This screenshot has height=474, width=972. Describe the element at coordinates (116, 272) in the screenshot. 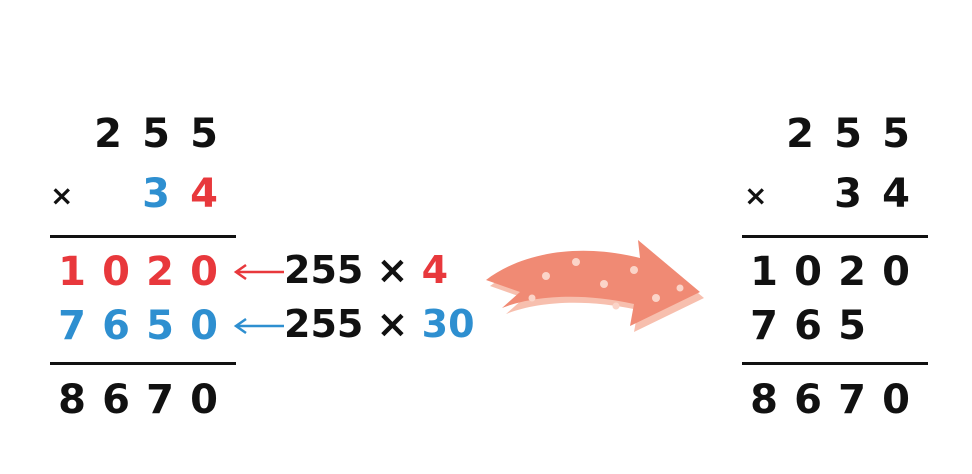

I see `left-partial1-digit-2: 0` at that location.